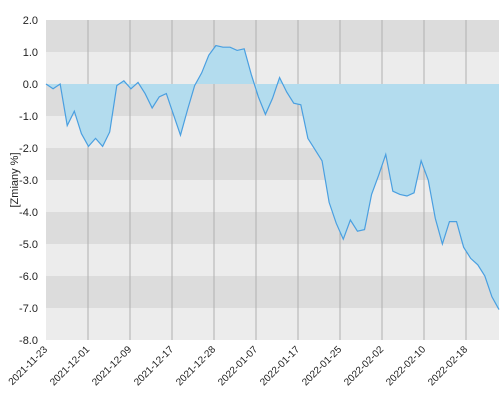 The height and width of the screenshot is (400, 500). What do you see at coordinates (28, 309) in the screenshot?
I see `y-tick-label: -7.0` at bounding box center [28, 309].